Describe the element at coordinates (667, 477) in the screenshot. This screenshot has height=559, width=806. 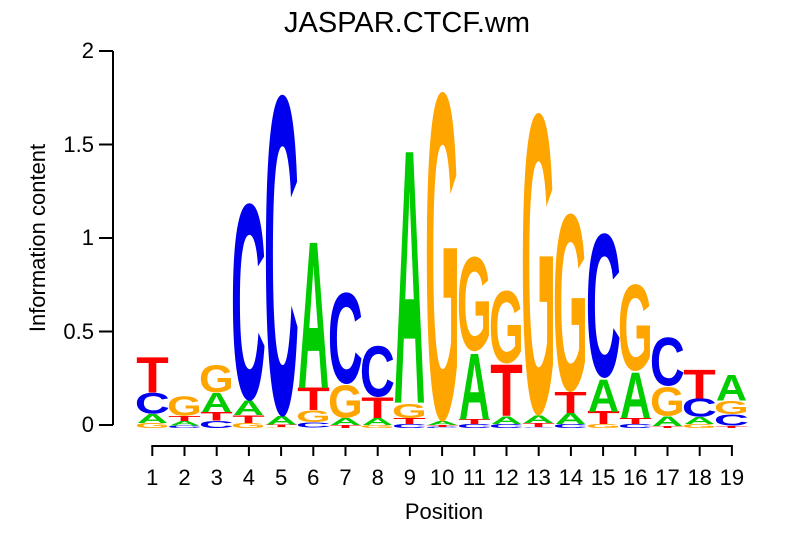
I see `x-tick-label: 17` at that location.